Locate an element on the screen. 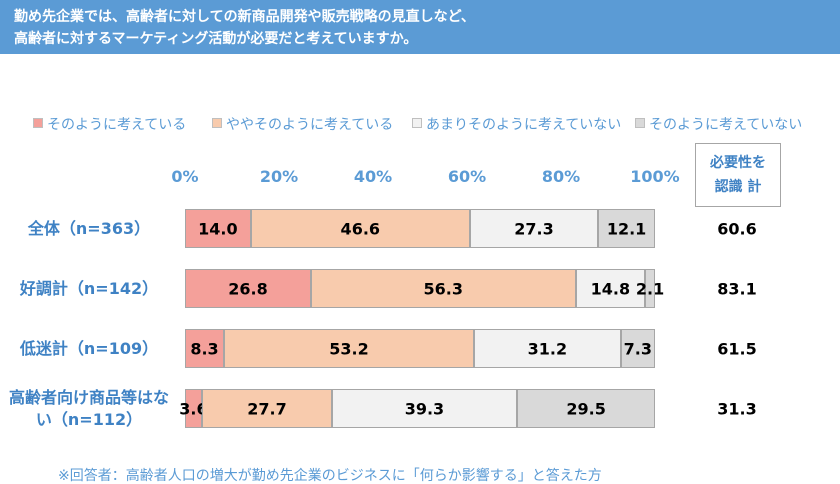  x-tick-label: 100% is located at coordinates (655, 176).